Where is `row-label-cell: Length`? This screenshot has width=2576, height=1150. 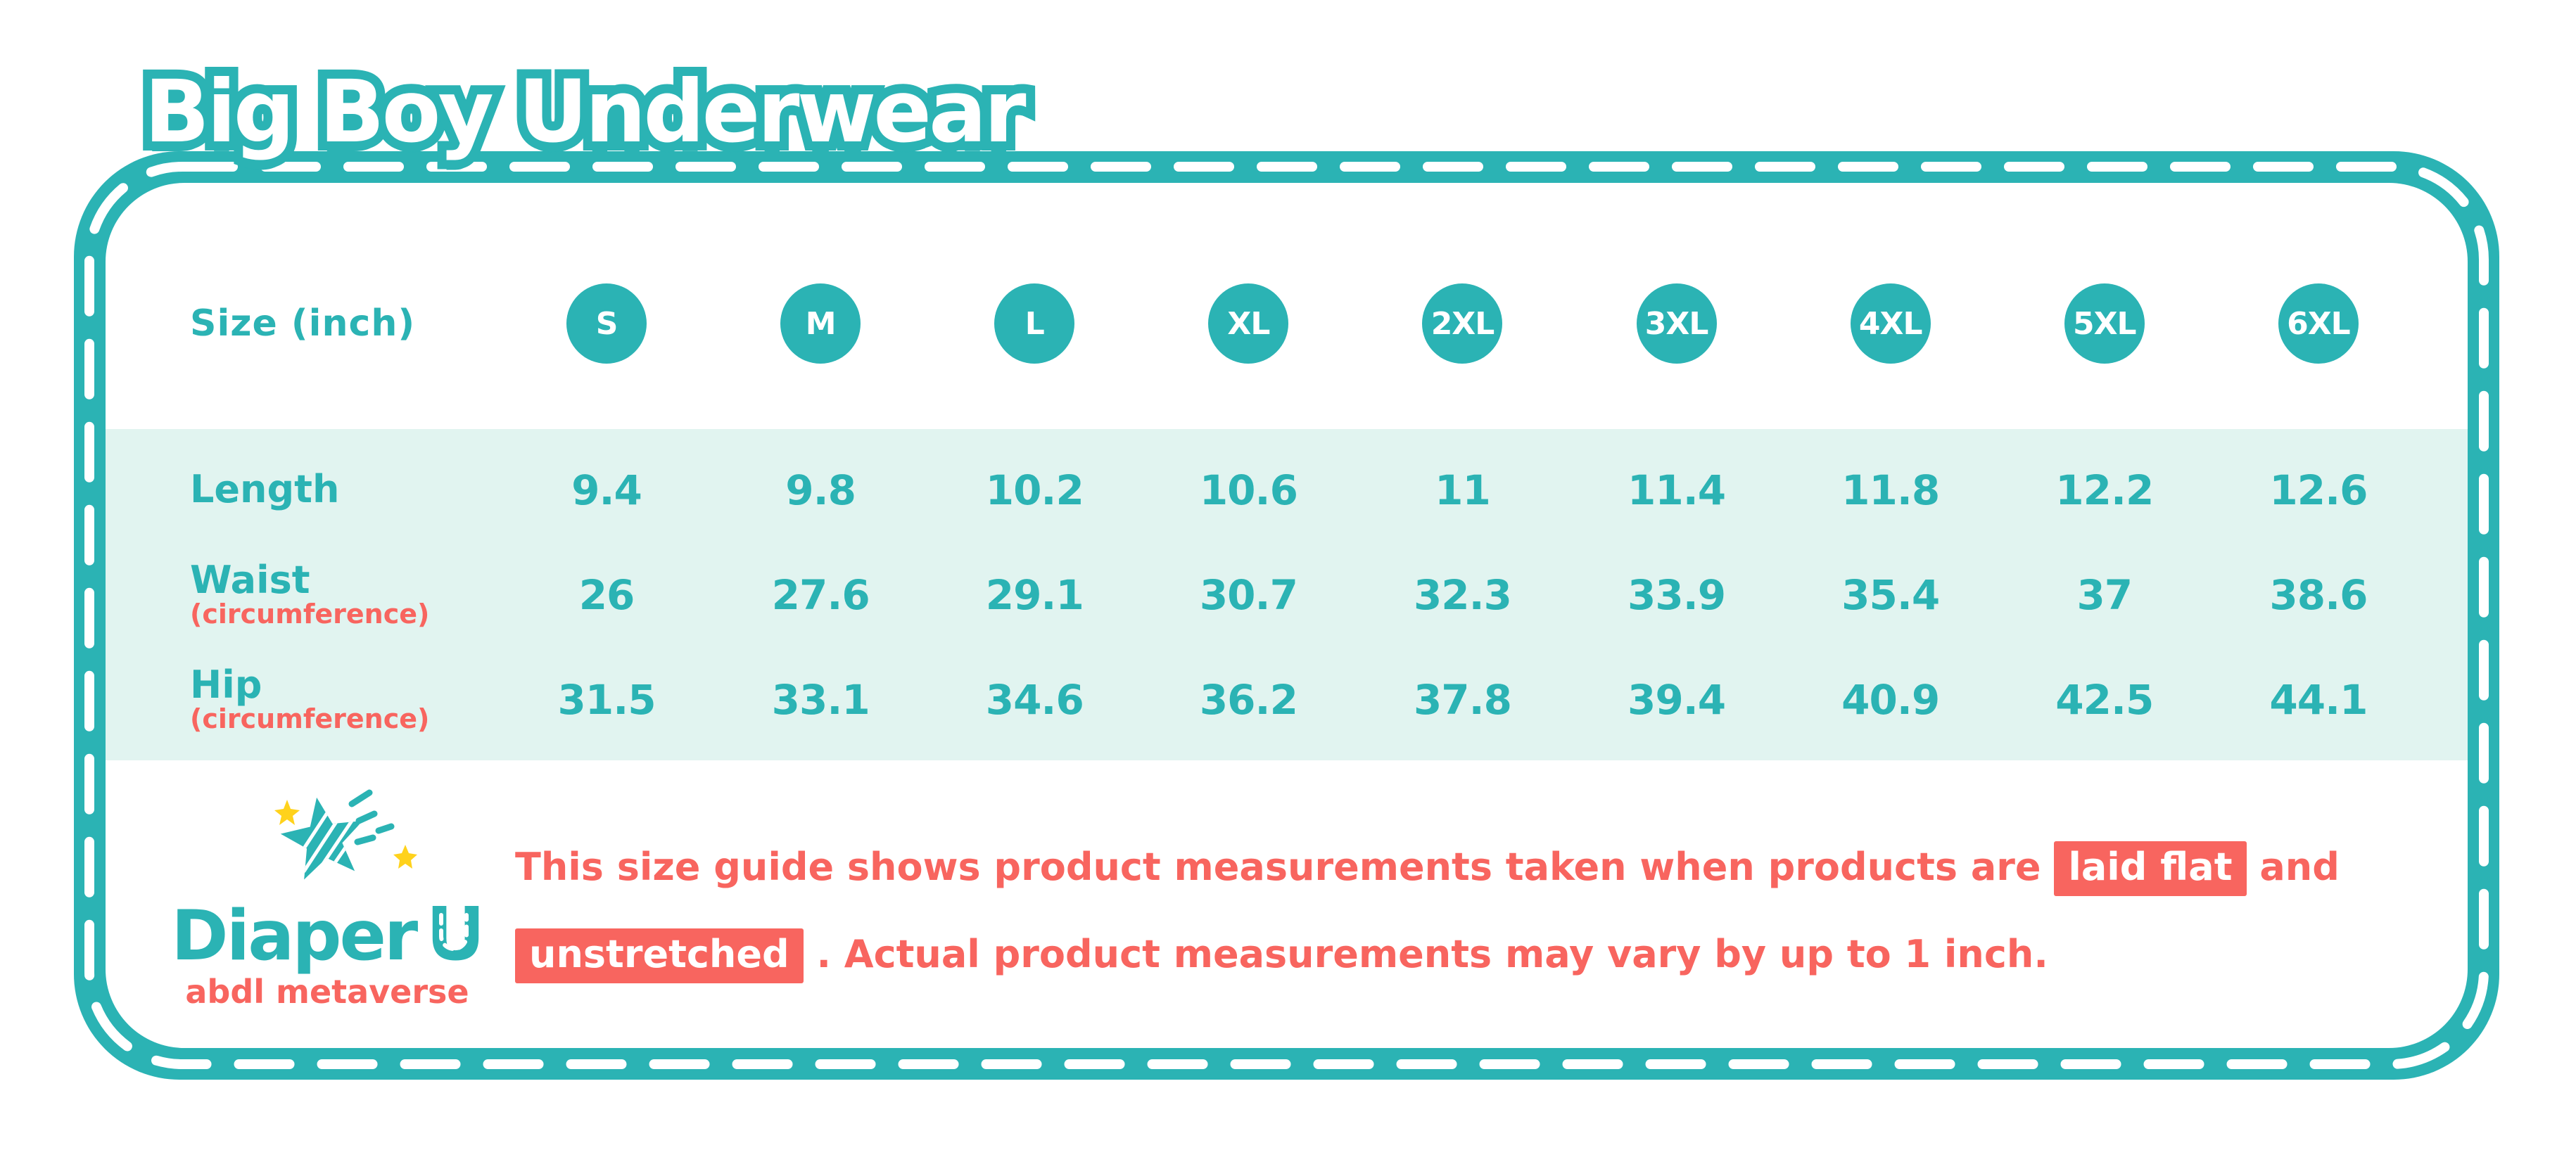 row-label-cell: Length is located at coordinates (303, 489).